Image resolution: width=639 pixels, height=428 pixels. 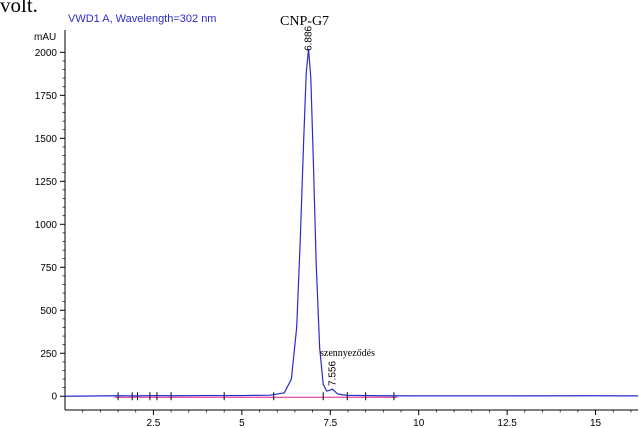 I want to click on chart-title: VWD1 A, Wavelength=302 nm, so click(x=142, y=19).